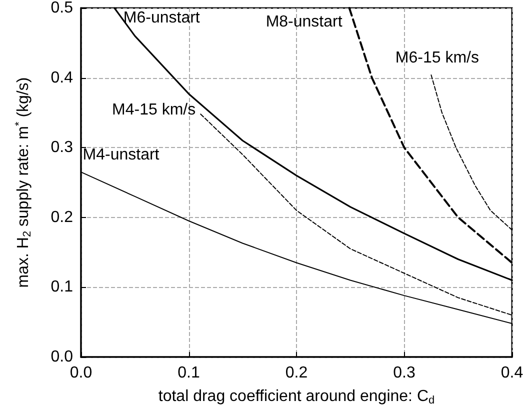 The height and width of the screenshot is (414, 529). What do you see at coordinates (62, 357) in the screenshot?
I see `y-tick-label: 0.0` at bounding box center [62, 357].